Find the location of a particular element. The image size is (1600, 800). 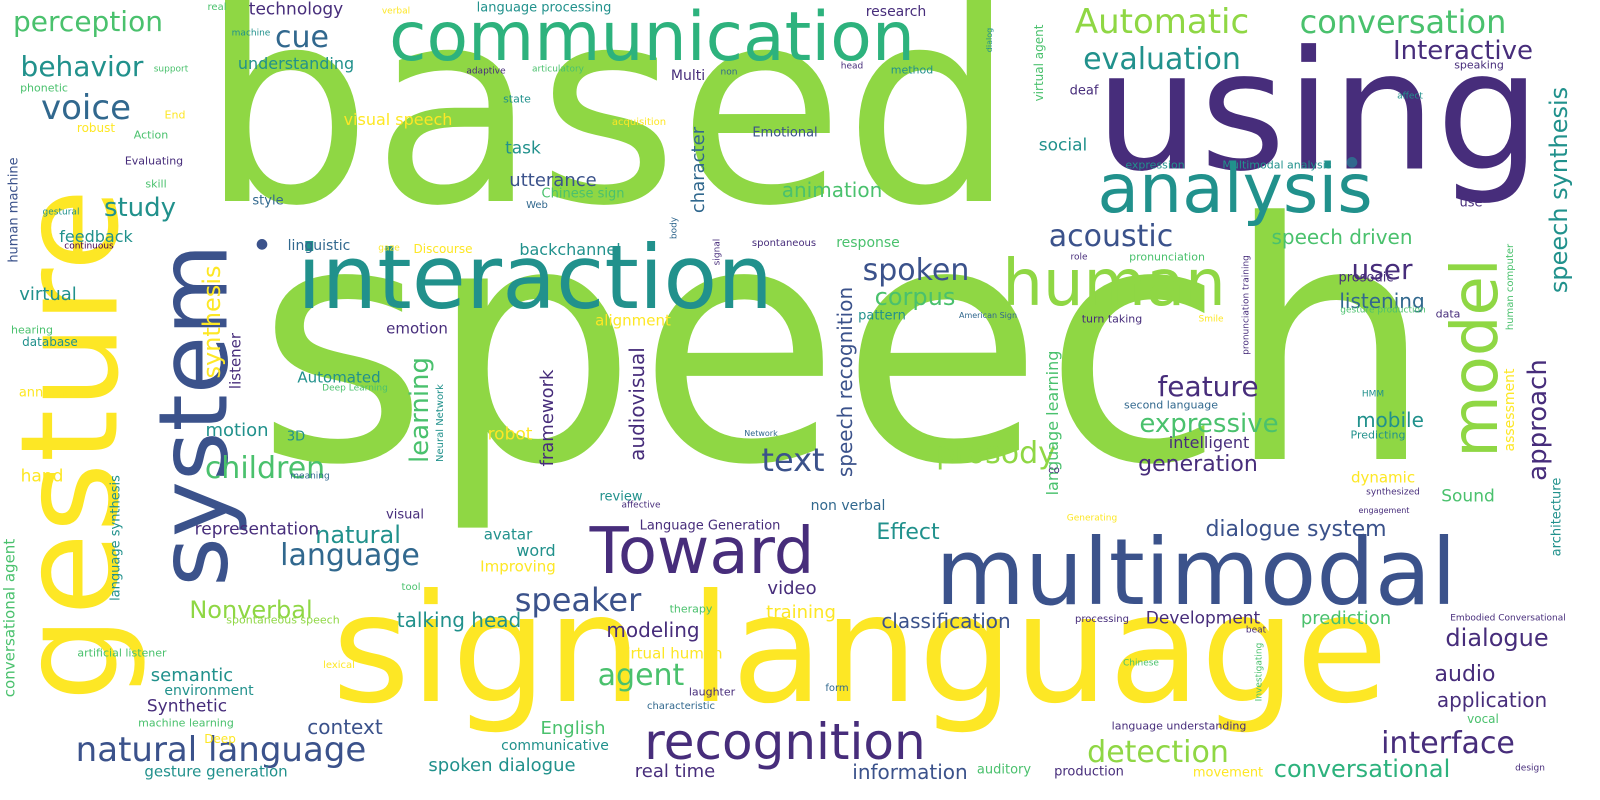

word-adaptive: adaptive is located at coordinates (486, 71).